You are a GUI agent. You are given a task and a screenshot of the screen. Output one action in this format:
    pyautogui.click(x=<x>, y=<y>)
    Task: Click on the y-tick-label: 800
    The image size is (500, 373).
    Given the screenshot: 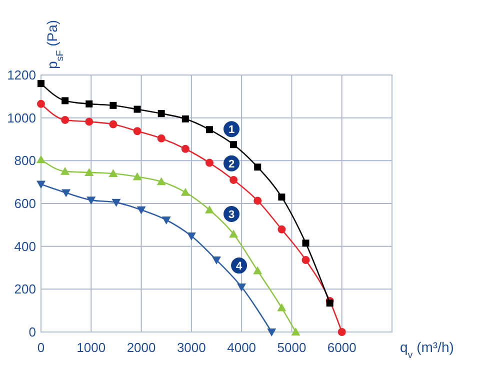 What is the action you would take?
    pyautogui.click(x=25, y=160)
    